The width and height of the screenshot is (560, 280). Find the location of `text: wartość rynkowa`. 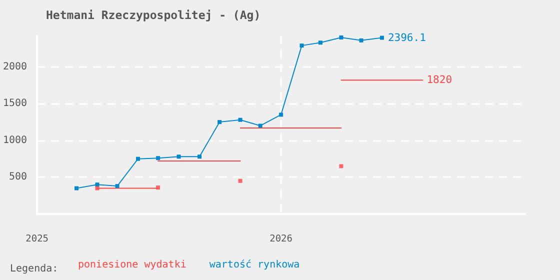

text: wartość rynkowa is located at coordinates (254, 264).